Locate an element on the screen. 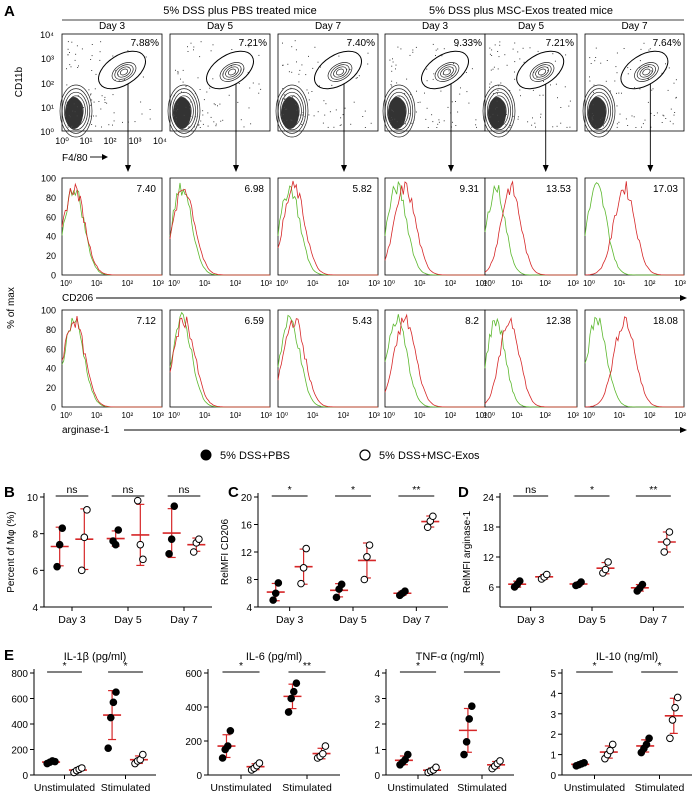 The width and height of the screenshot is (700, 803). y-tick-label: 6 is located at coordinates (35, 571).